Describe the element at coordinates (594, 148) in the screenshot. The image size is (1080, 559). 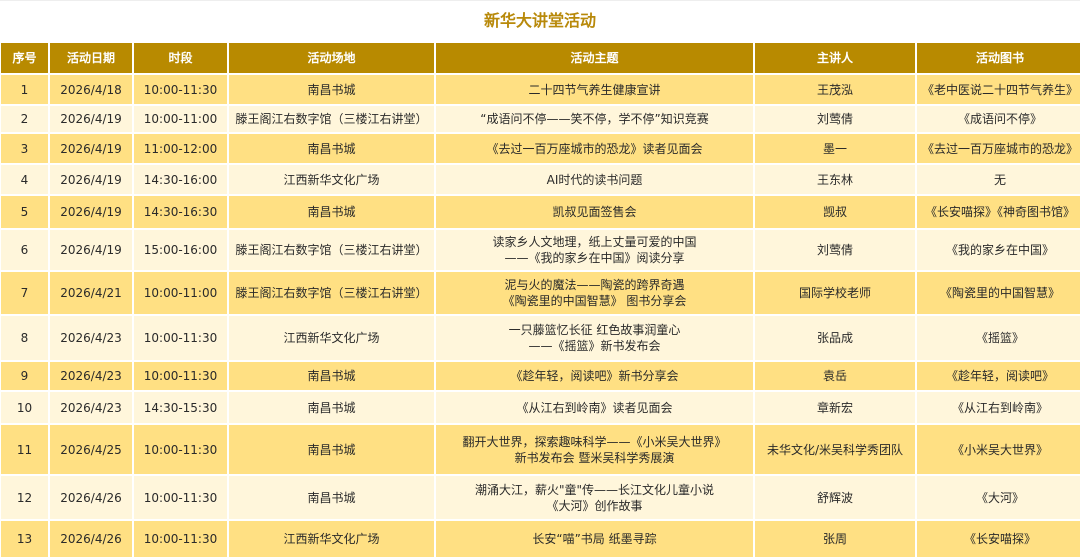
I see `cell-topic: 《去过一百万座城市的恐龙》读者见面会` at that location.